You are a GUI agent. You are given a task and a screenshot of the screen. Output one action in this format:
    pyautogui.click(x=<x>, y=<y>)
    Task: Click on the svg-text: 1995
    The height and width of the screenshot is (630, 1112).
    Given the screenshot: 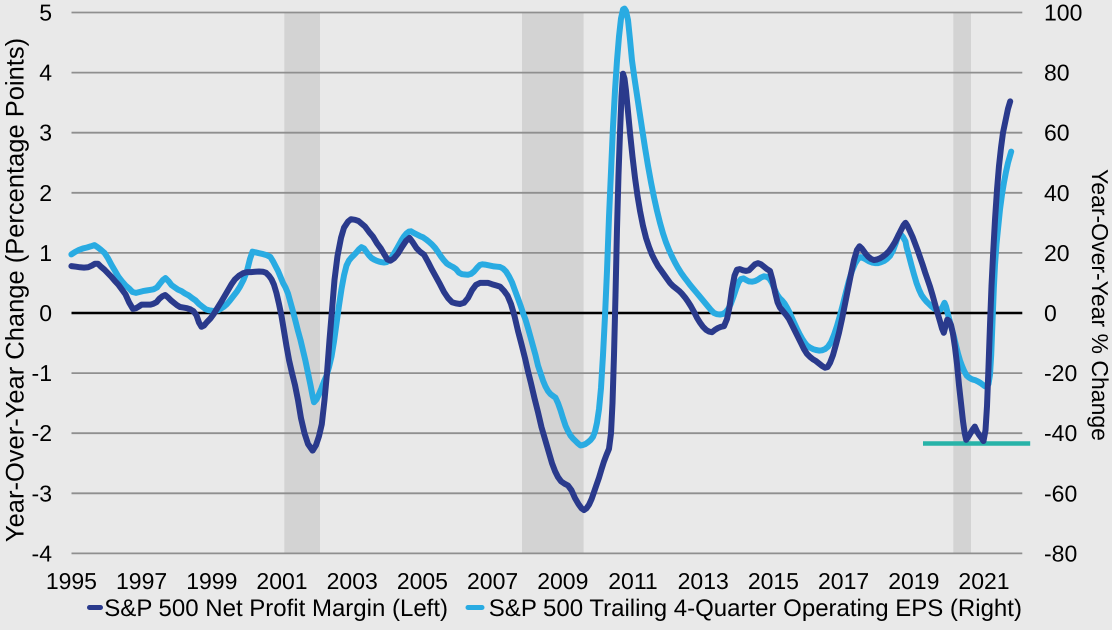 What is the action you would take?
    pyautogui.click(x=71, y=581)
    